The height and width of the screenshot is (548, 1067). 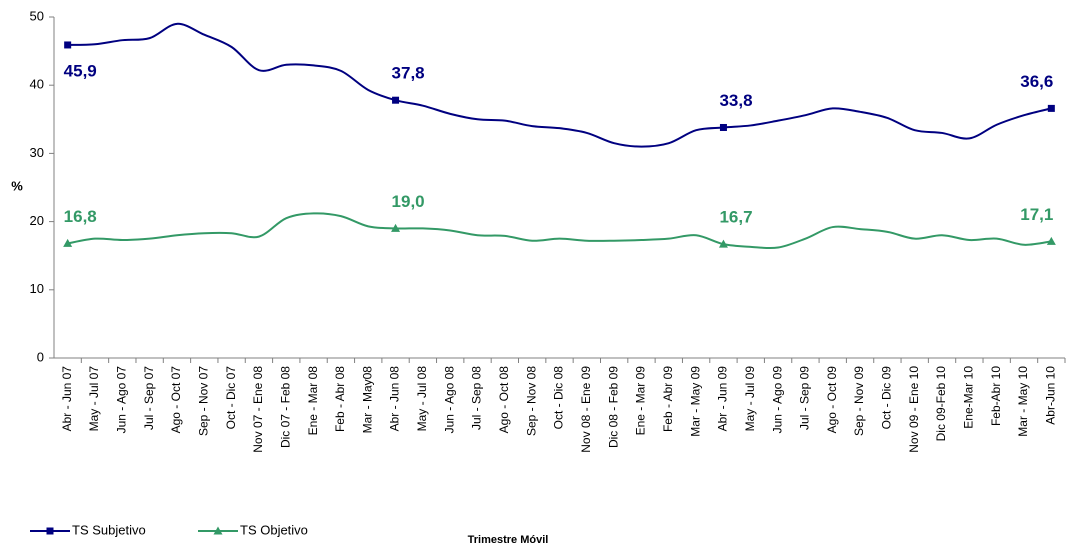 What do you see at coordinates (1051, 395) in the screenshot?
I see `x-tick-label: Abr-Jun 10` at bounding box center [1051, 395].